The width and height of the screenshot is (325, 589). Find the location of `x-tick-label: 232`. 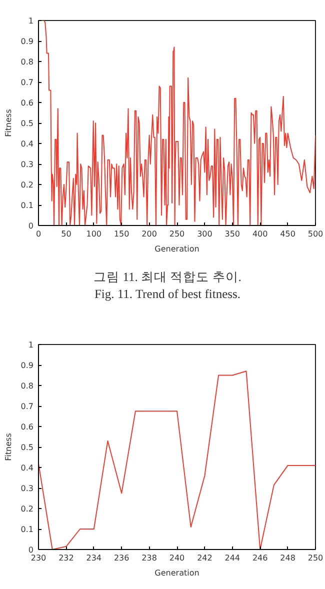

x-tick-label: 232 is located at coordinates (66, 558).